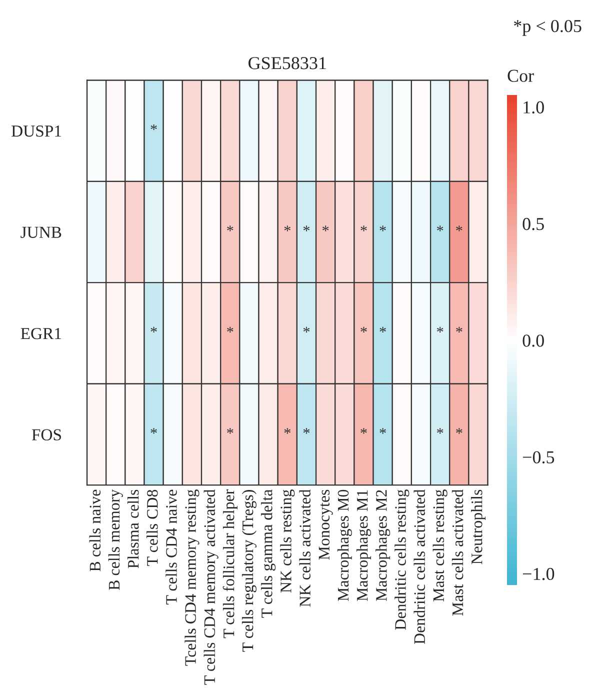 The image size is (600, 691). Describe the element at coordinates (548, 28) in the screenshot. I see `text: *p < 0.05` at that location.